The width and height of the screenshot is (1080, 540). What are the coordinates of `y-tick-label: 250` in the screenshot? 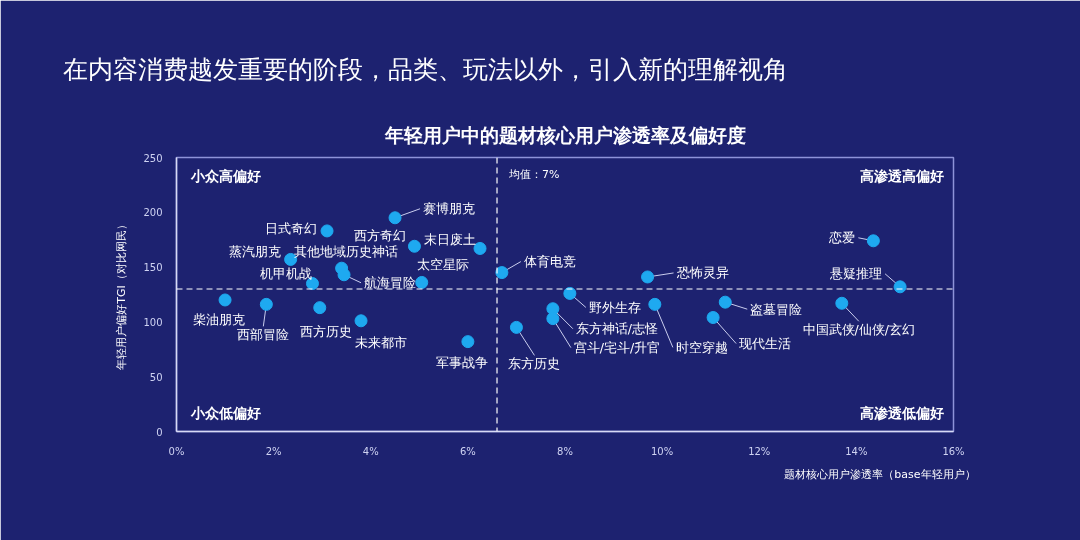 It's located at (153, 158).